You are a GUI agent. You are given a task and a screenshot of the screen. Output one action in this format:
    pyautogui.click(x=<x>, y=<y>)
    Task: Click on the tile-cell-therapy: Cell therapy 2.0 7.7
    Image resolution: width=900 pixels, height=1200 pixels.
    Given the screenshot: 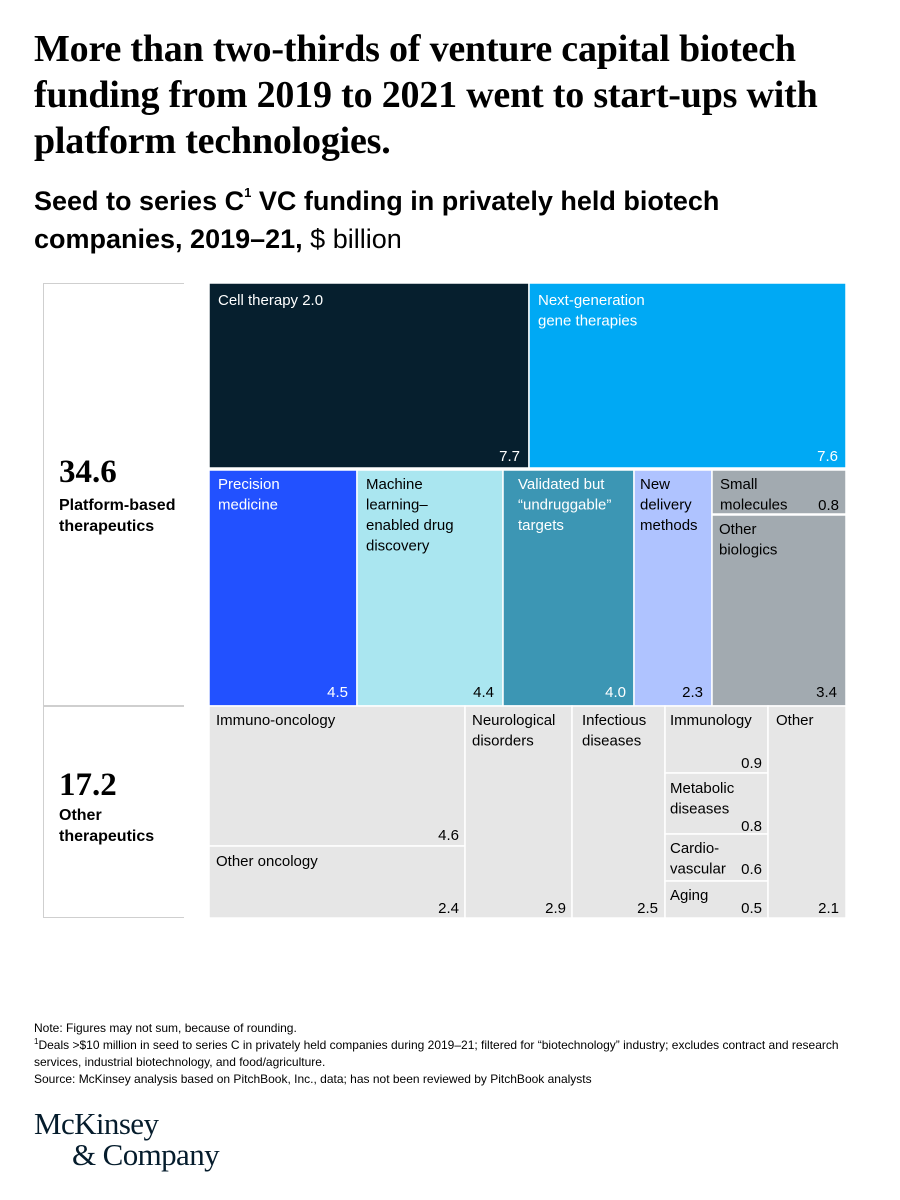 What is the action you would take?
    pyautogui.click(x=369, y=375)
    